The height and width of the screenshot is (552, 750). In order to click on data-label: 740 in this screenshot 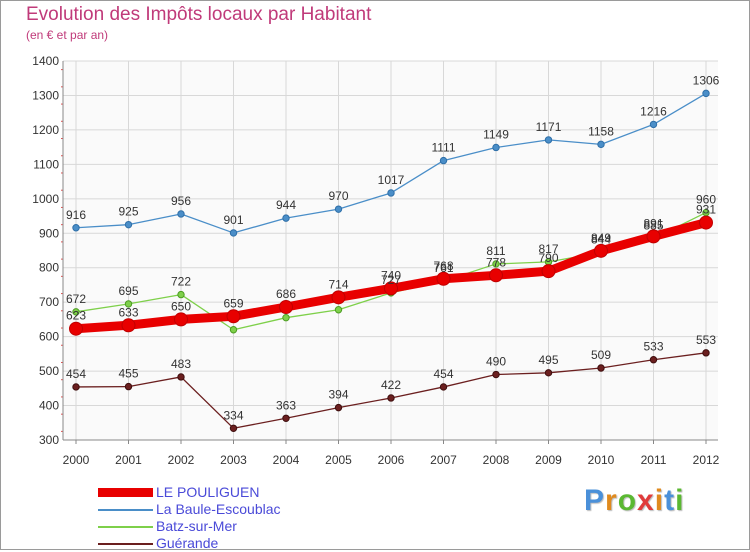, I will do `click(391, 275)`.